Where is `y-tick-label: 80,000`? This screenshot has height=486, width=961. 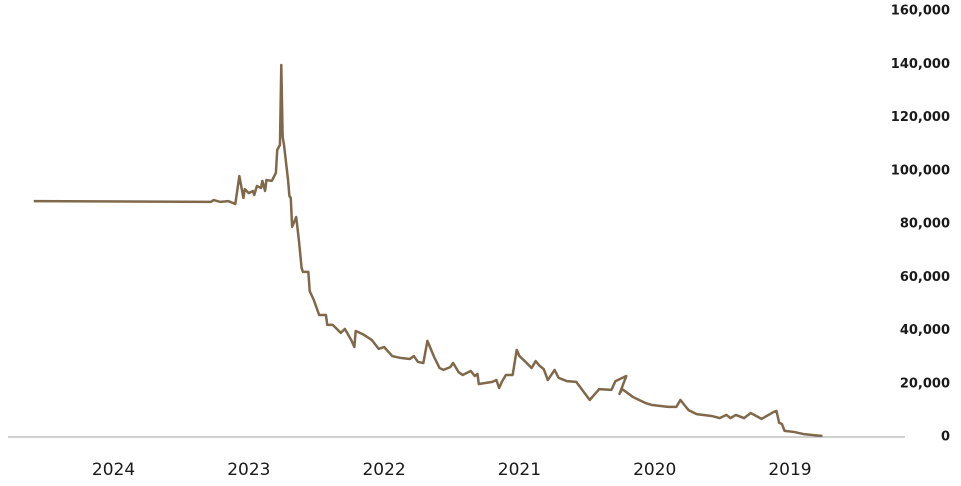
y-tick-label: 80,000 is located at coordinates (925, 224).